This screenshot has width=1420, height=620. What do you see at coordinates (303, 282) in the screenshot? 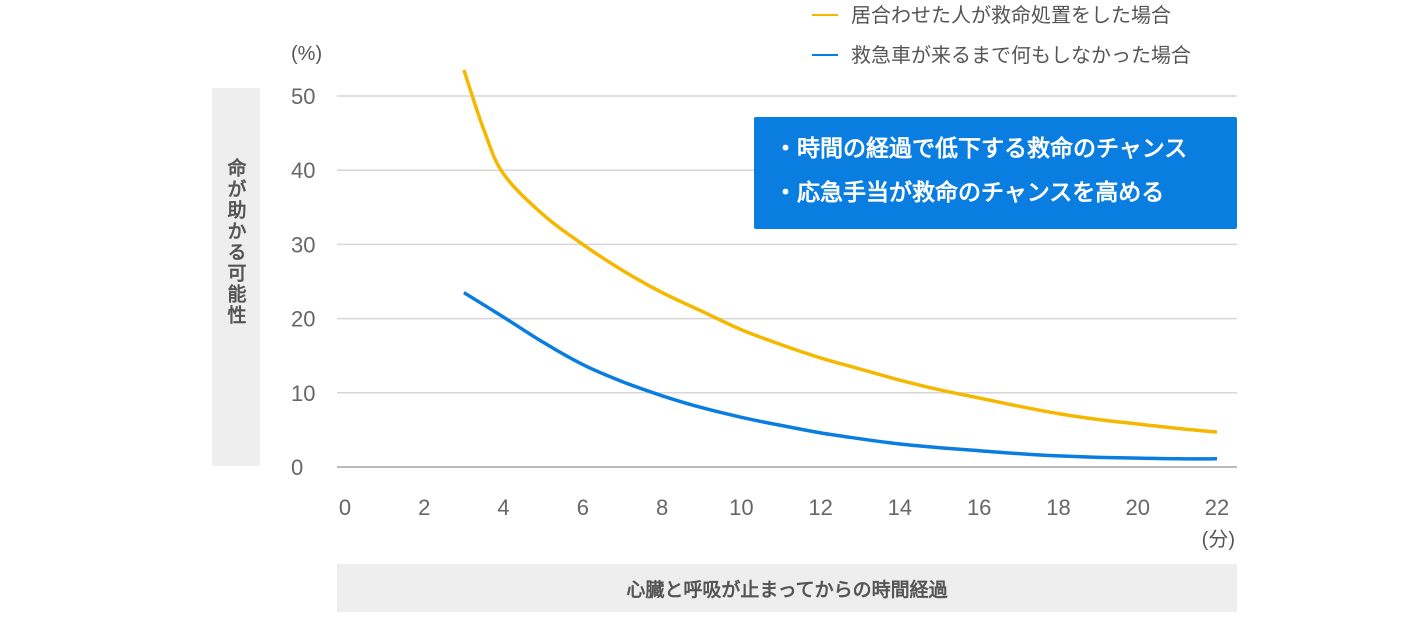
I see `y-tick-labels: 0 10 20 30 40 50` at bounding box center [303, 282].